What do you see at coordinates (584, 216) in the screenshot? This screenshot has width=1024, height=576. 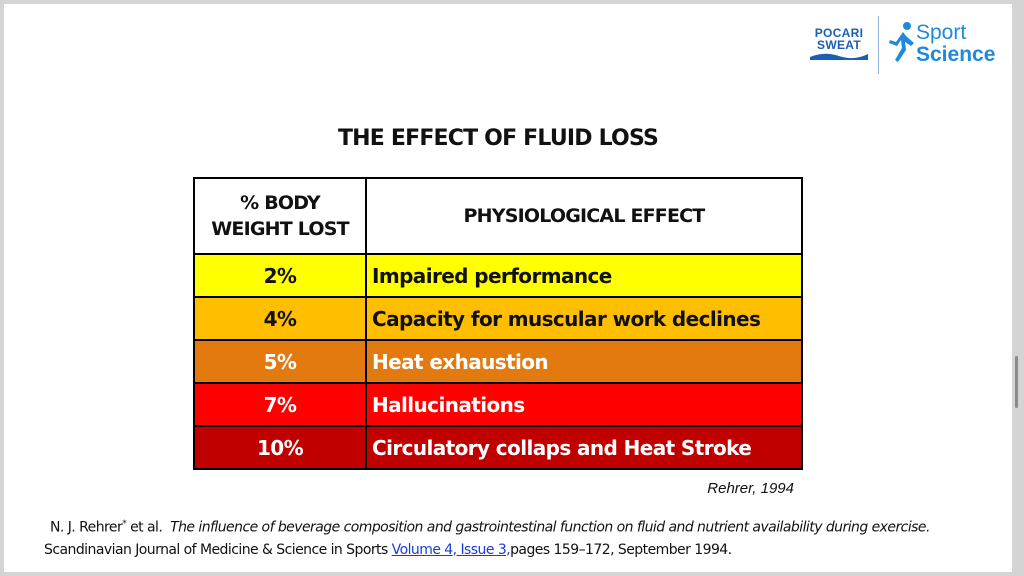 I see `header-physiological-effect: PHYSIOLOGICAL EFFECT` at bounding box center [584, 216].